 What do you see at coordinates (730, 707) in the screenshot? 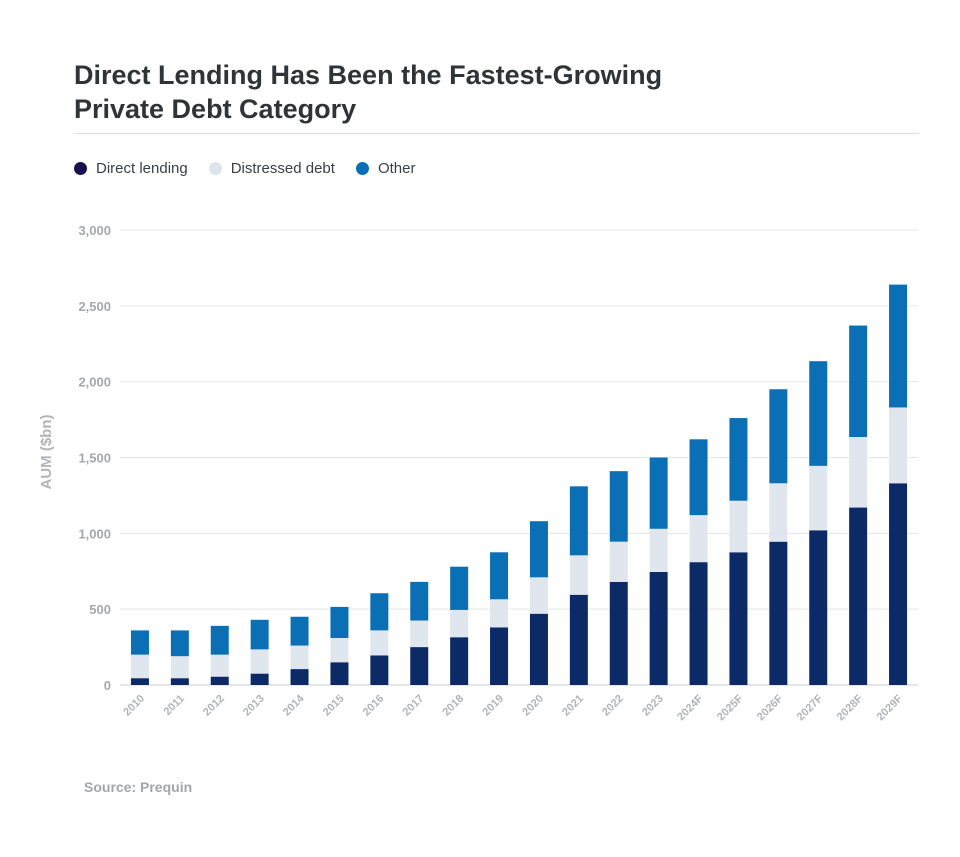
I see `x-tick-label: 2025F` at bounding box center [730, 707].